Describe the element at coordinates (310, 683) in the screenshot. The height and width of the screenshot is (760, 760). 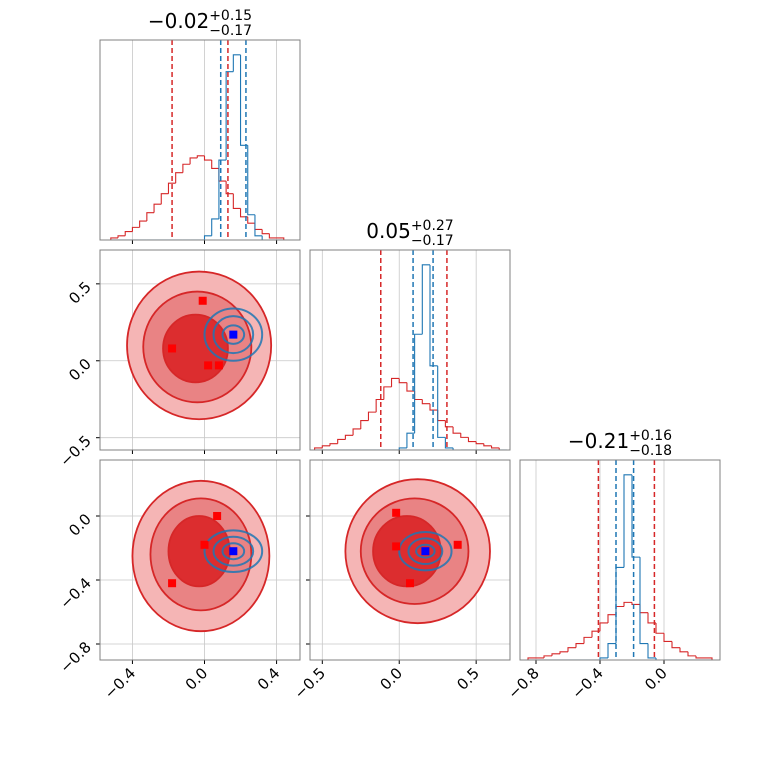
I see `x-tick-label: −0.5` at that location.